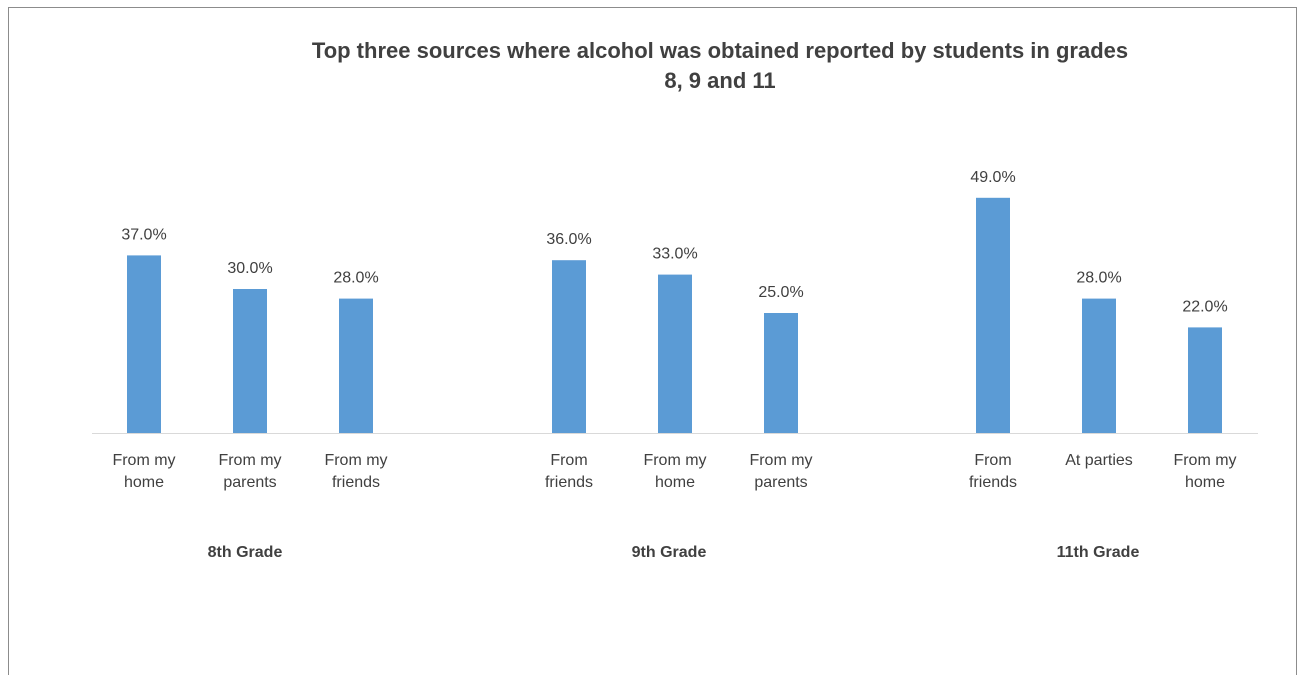  I want to click on data-label: 22.0%, so click(1204, 306).